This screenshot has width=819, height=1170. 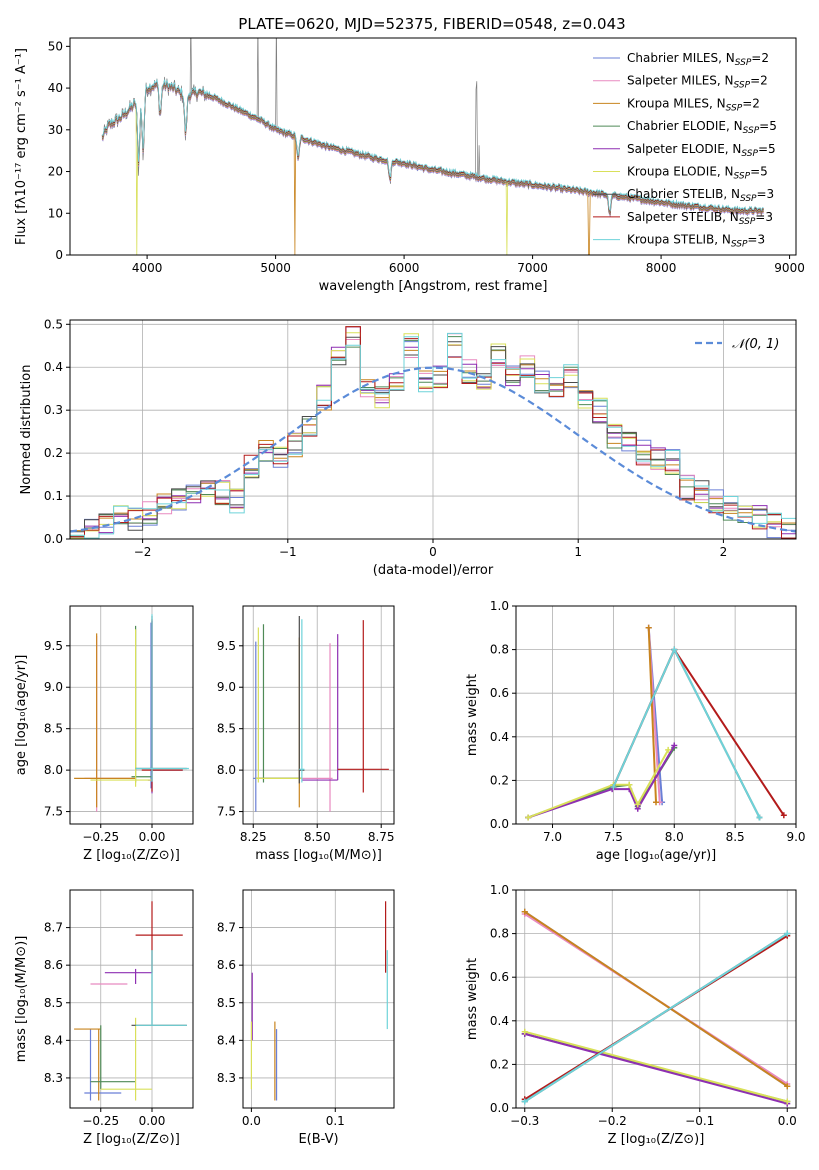 I want to click on plot-area-weight-vs-Z, so click(x=656, y=1007).